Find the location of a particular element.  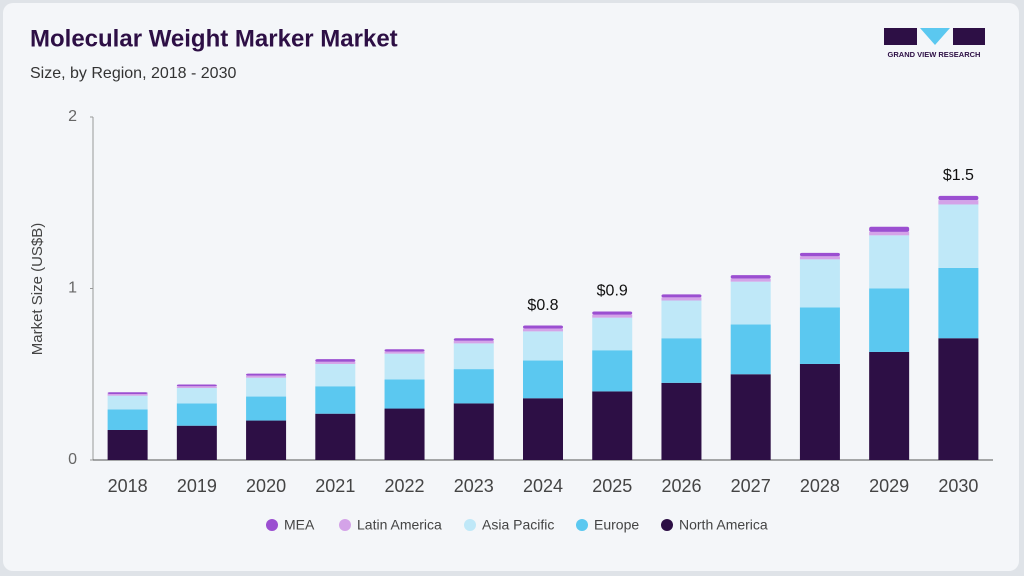

x-tick-label: 2026 is located at coordinates (681, 486).